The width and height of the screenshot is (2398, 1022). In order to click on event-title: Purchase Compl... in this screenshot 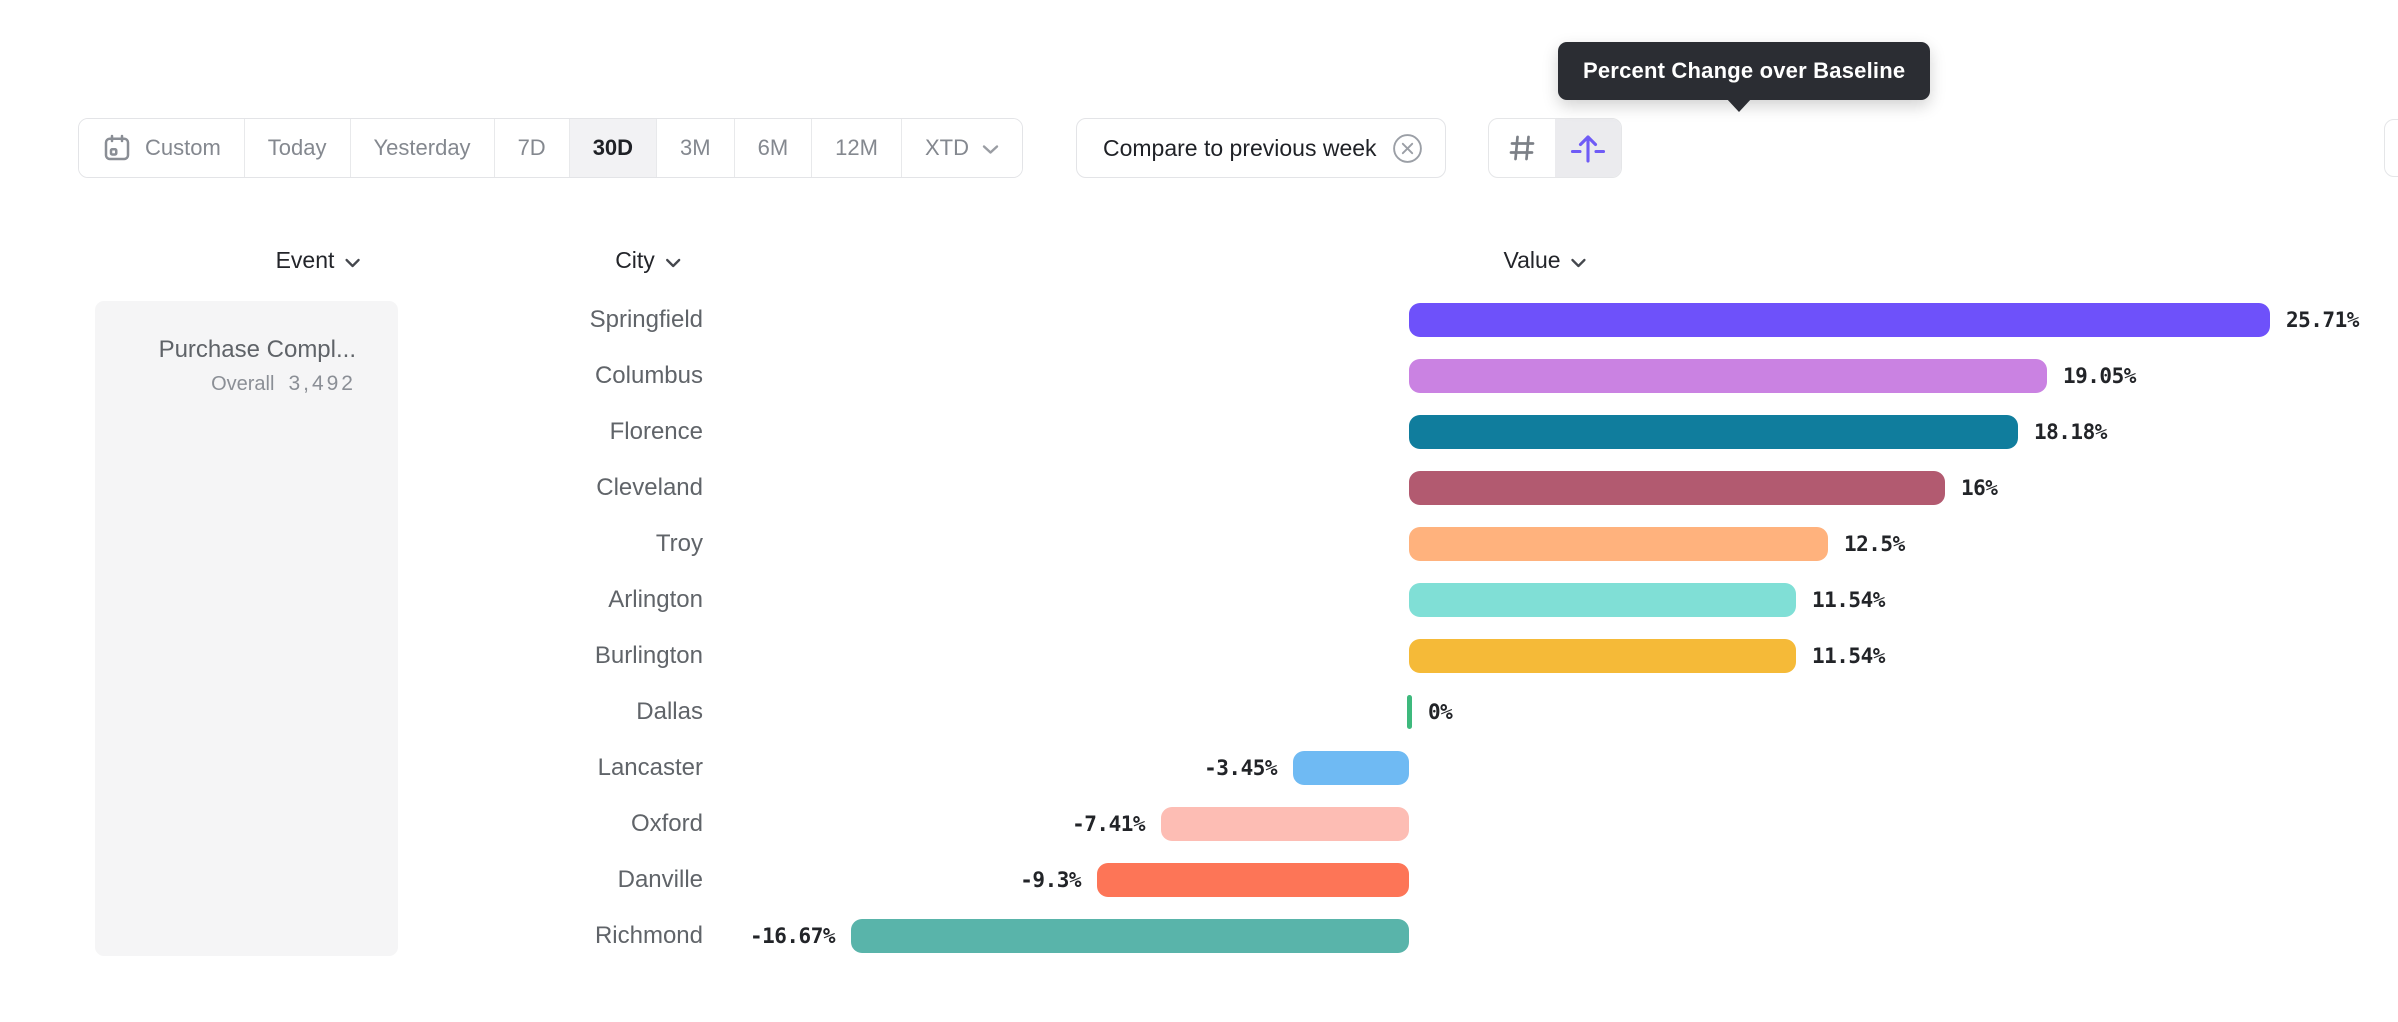, I will do `click(257, 349)`.